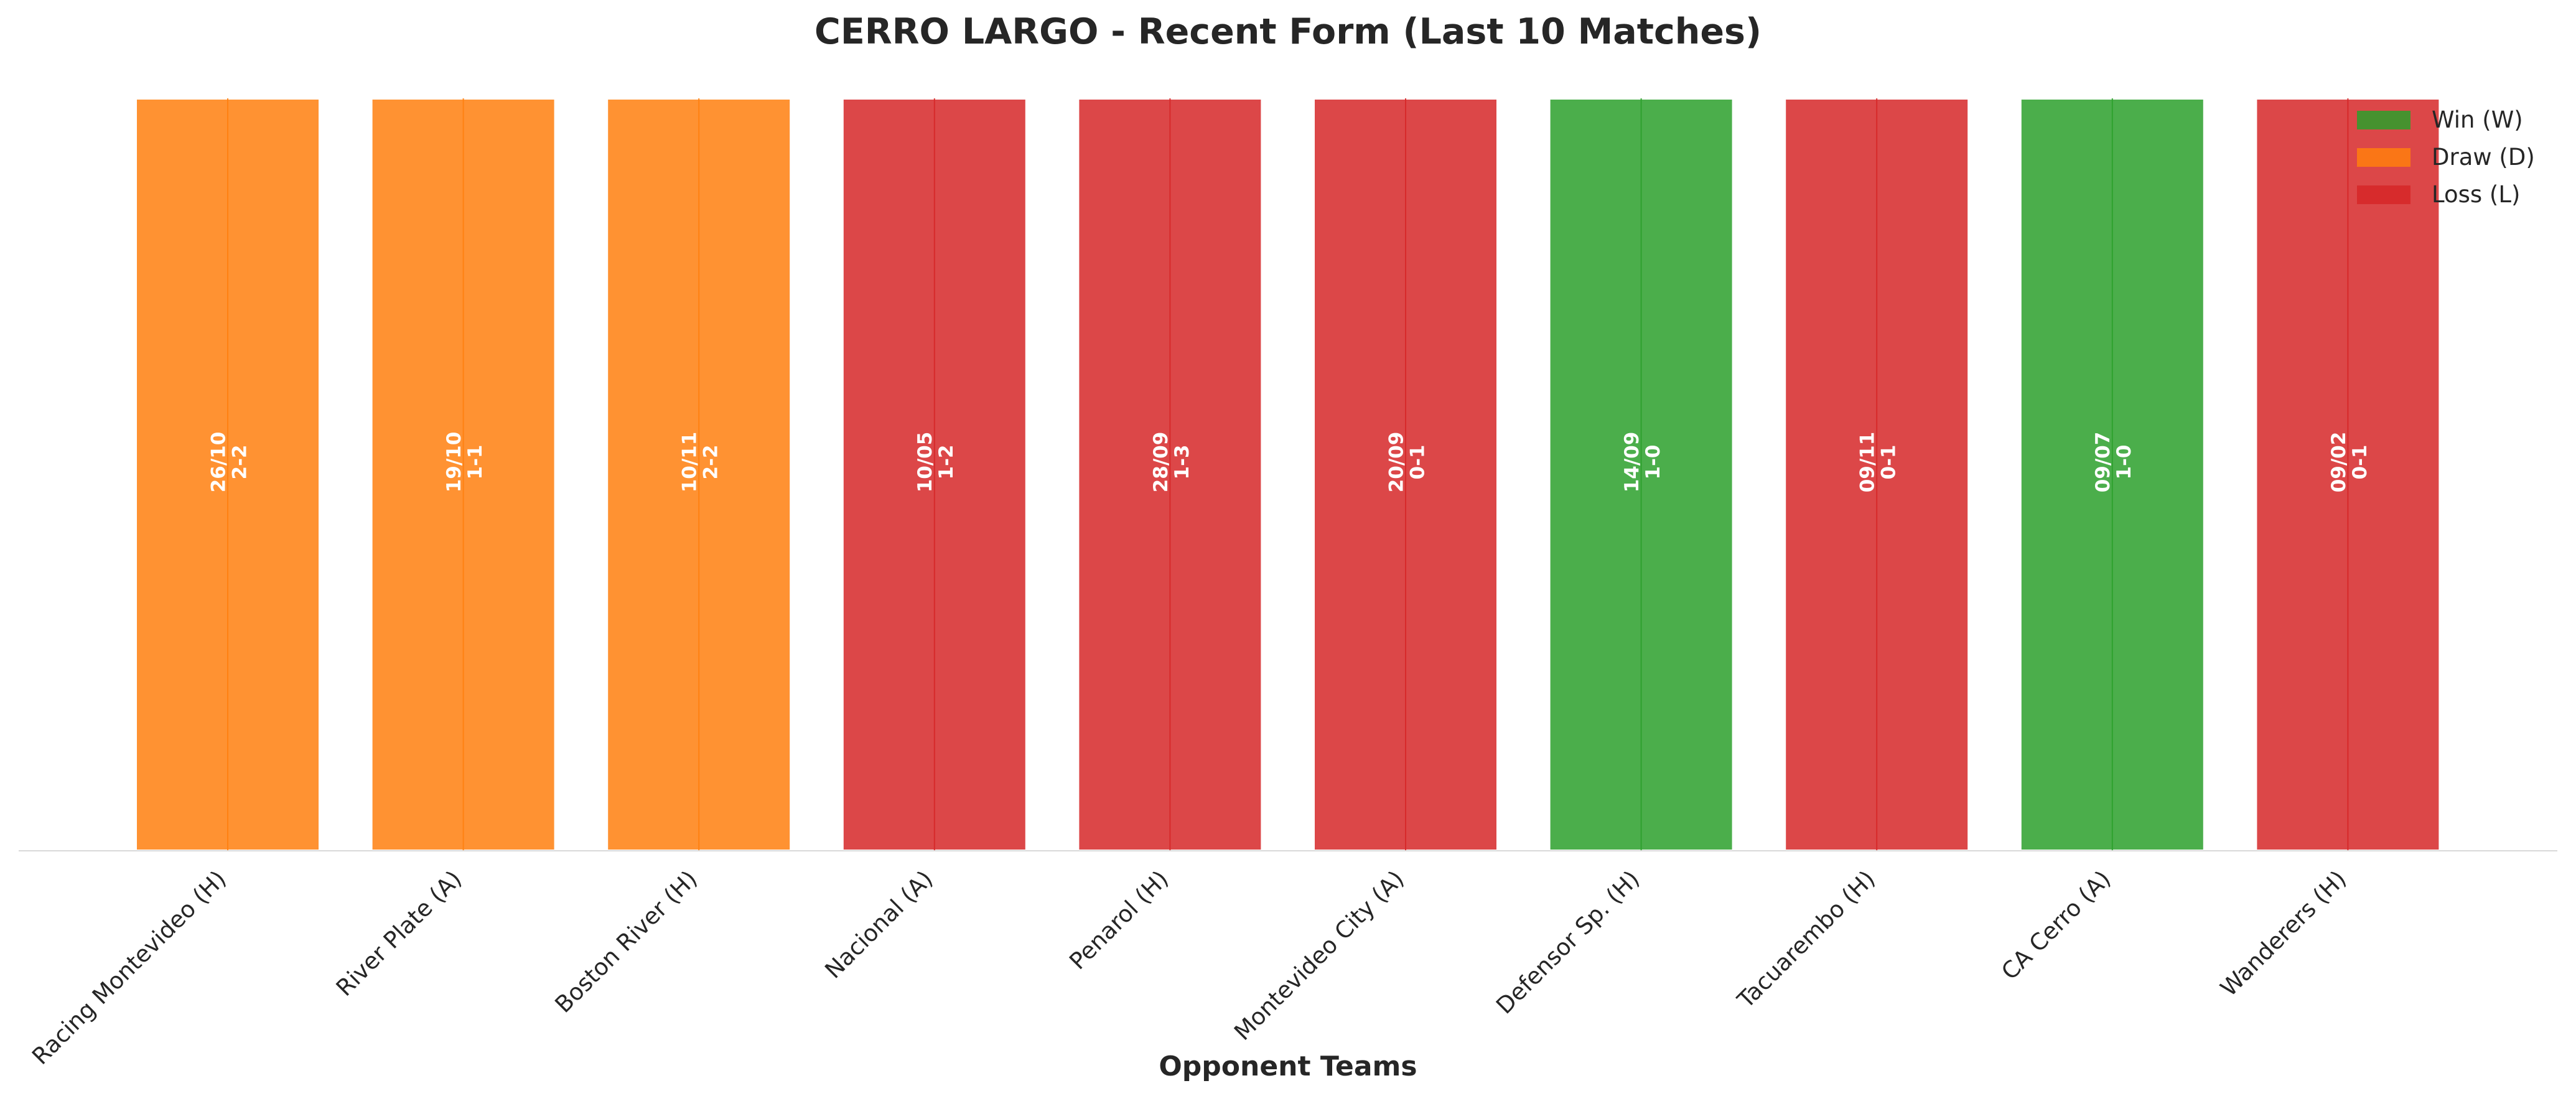  Describe the element at coordinates (1319, 956) in the screenshot. I see `x-tick-label: Montevideo City (A)` at that location.